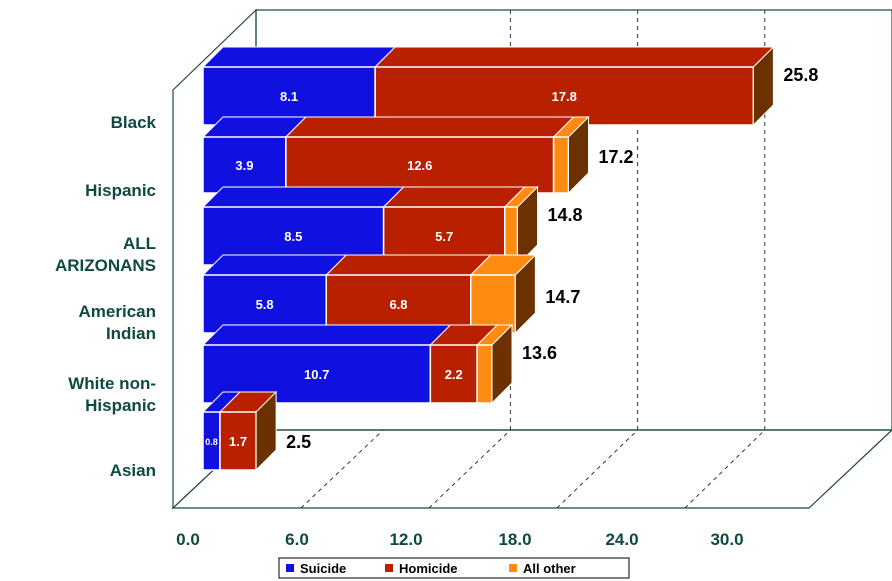 This screenshot has height=581, width=892. Describe the element at coordinates (112, 383) in the screenshot. I see `category-label-4-0: White non-` at that location.